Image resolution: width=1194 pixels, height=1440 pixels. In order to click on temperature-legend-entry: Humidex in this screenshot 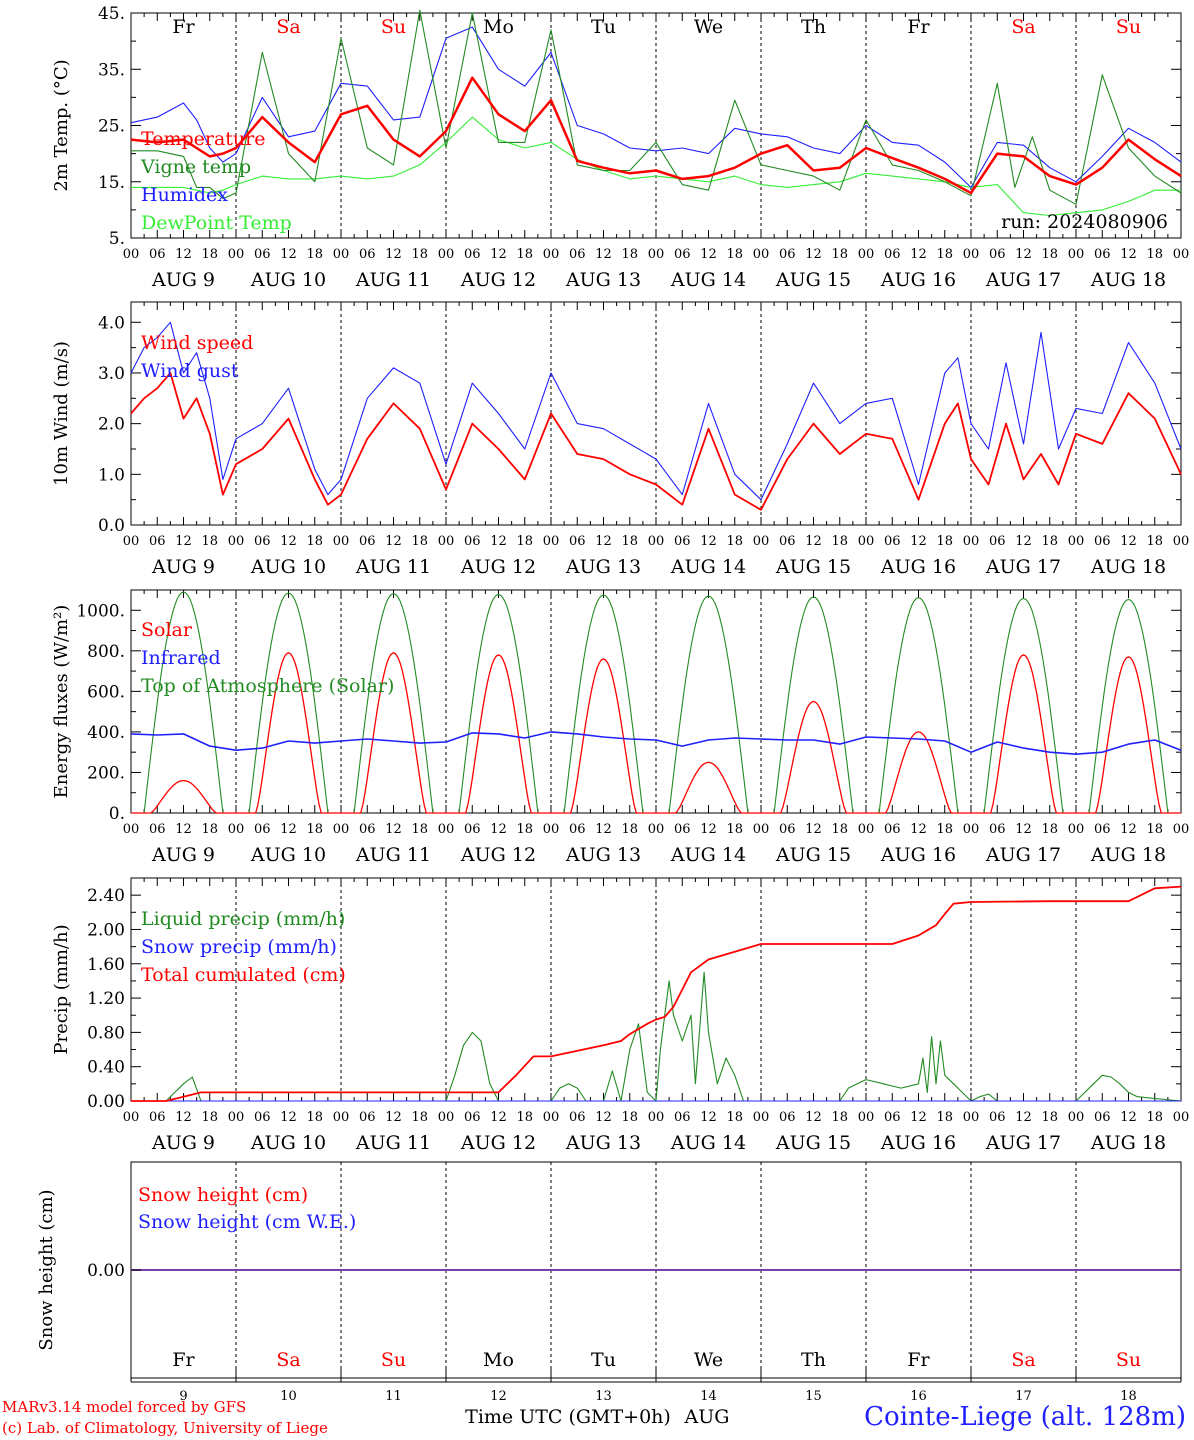, I will do `click(184, 195)`.